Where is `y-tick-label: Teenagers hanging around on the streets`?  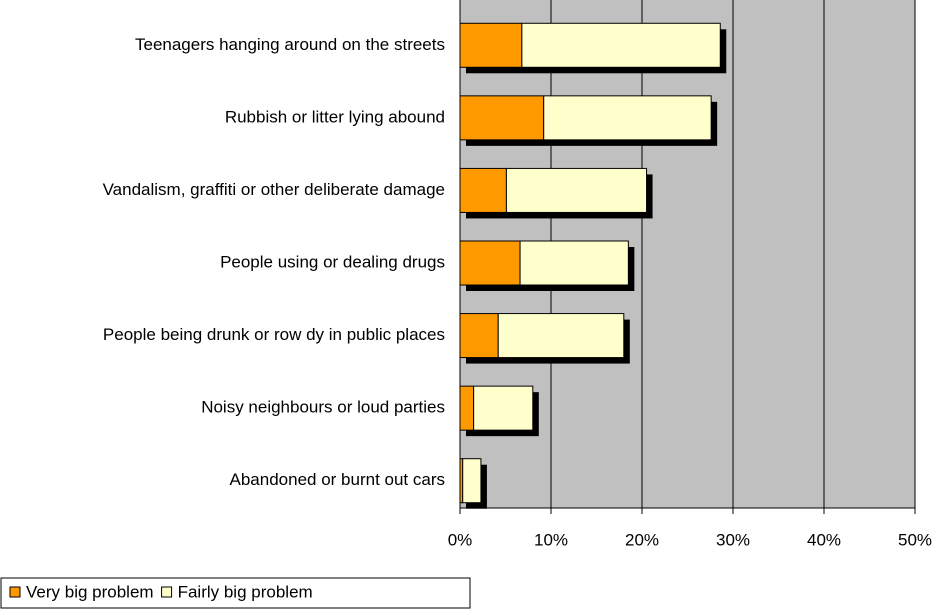
y-tick-label: Teenagers hanging around on the streets is located at coordinates (290, 44).